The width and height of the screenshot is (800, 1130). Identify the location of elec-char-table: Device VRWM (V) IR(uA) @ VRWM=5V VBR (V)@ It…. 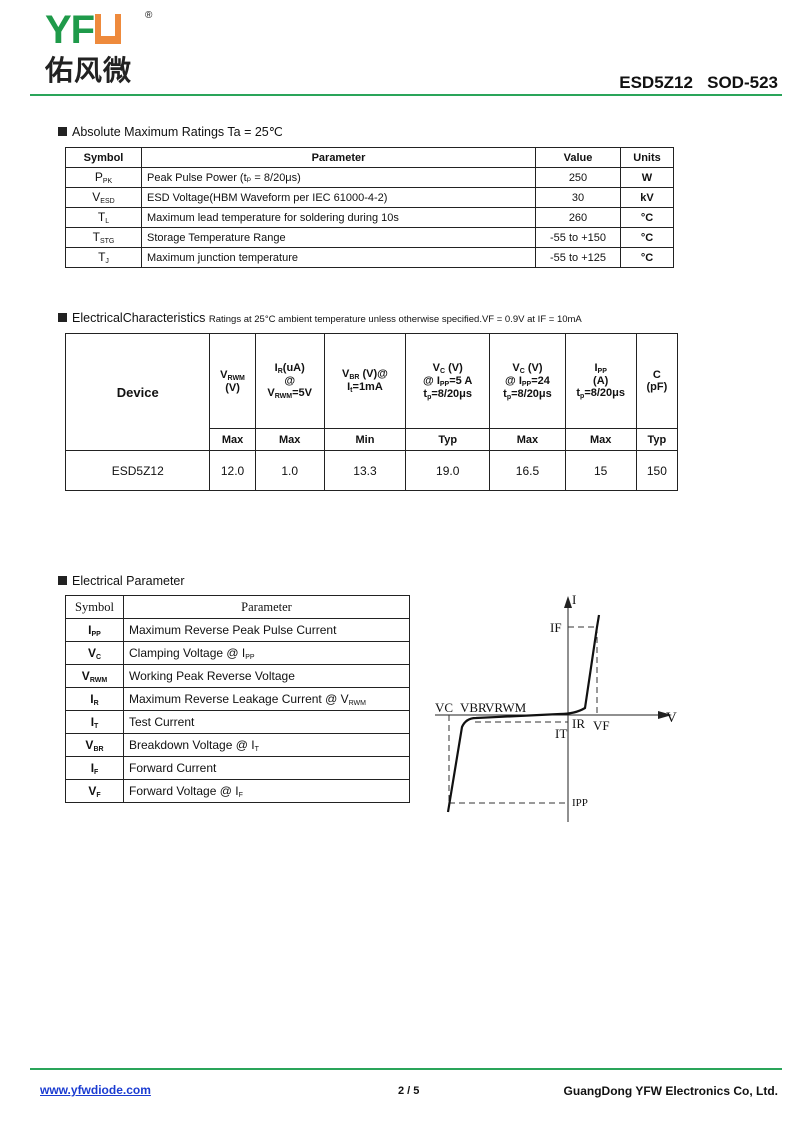
(371, 412).